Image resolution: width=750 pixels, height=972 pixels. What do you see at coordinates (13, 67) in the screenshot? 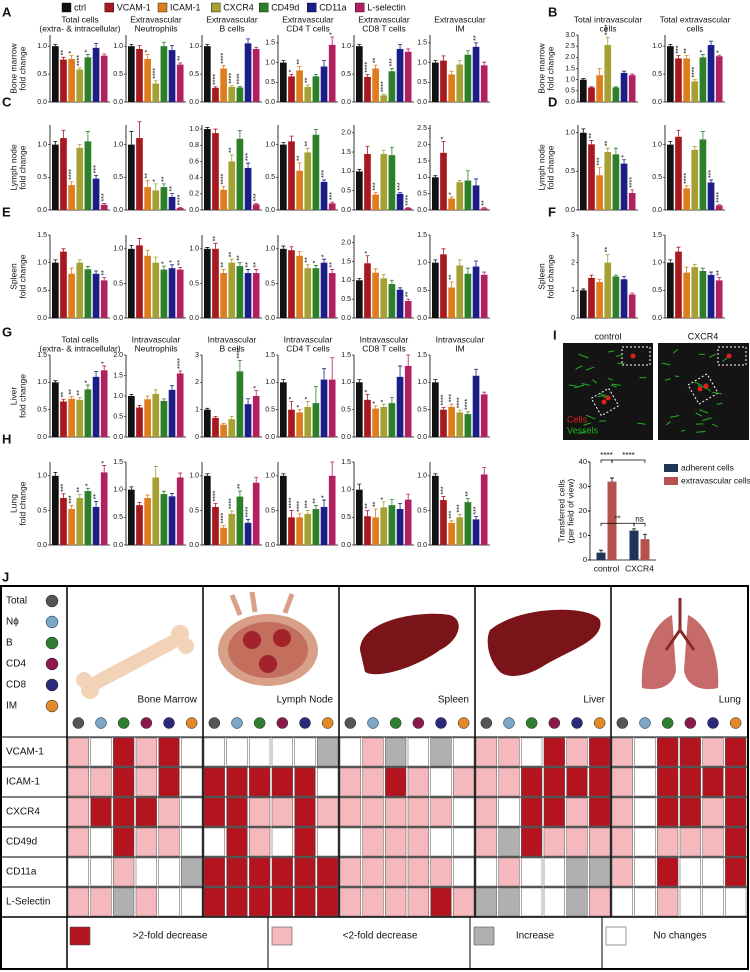
I see `y-axis-label: Bone marrow` at bounding box center [13, 67].